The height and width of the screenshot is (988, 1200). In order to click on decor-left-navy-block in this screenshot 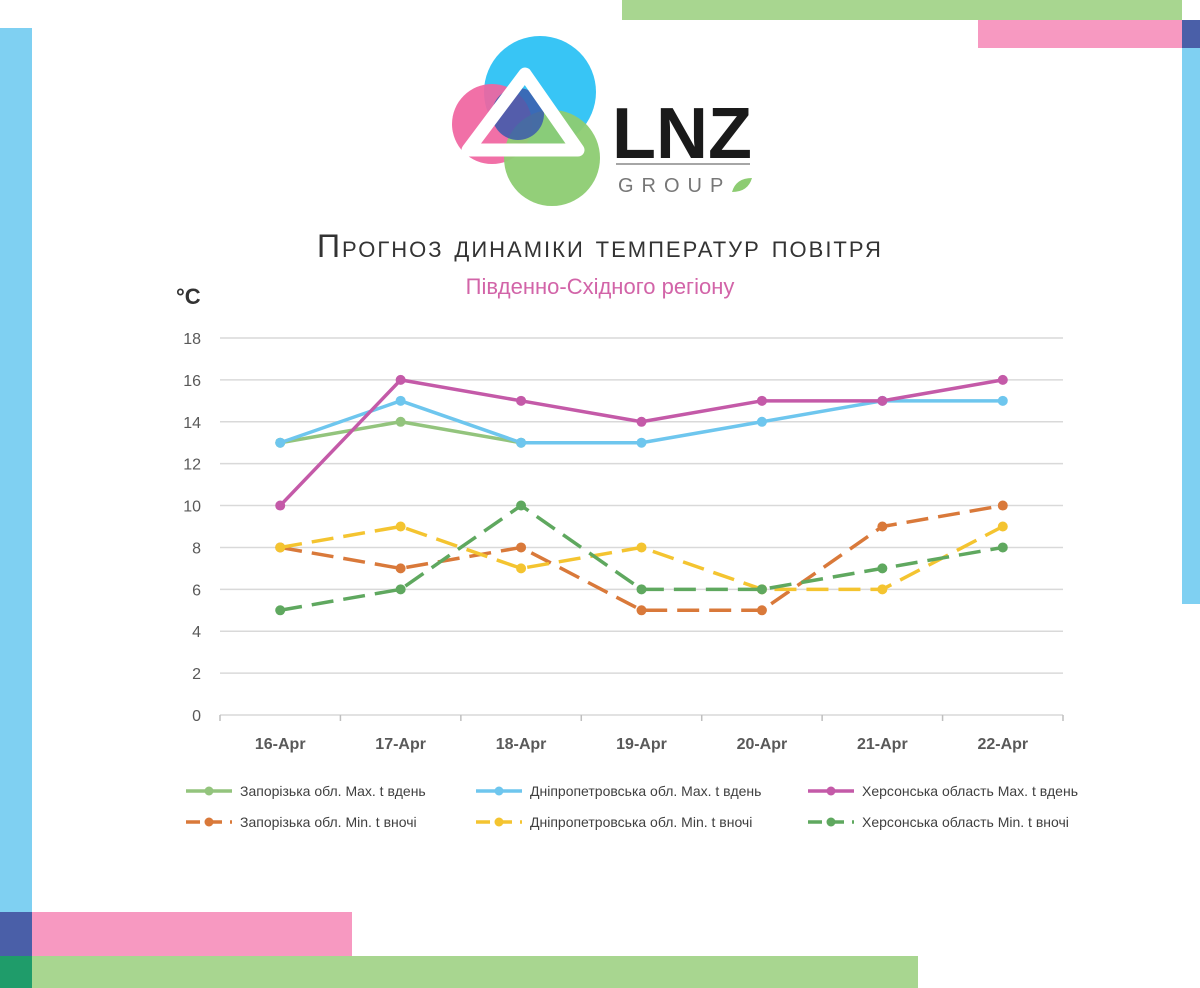, I will do `click(16, 934)`.